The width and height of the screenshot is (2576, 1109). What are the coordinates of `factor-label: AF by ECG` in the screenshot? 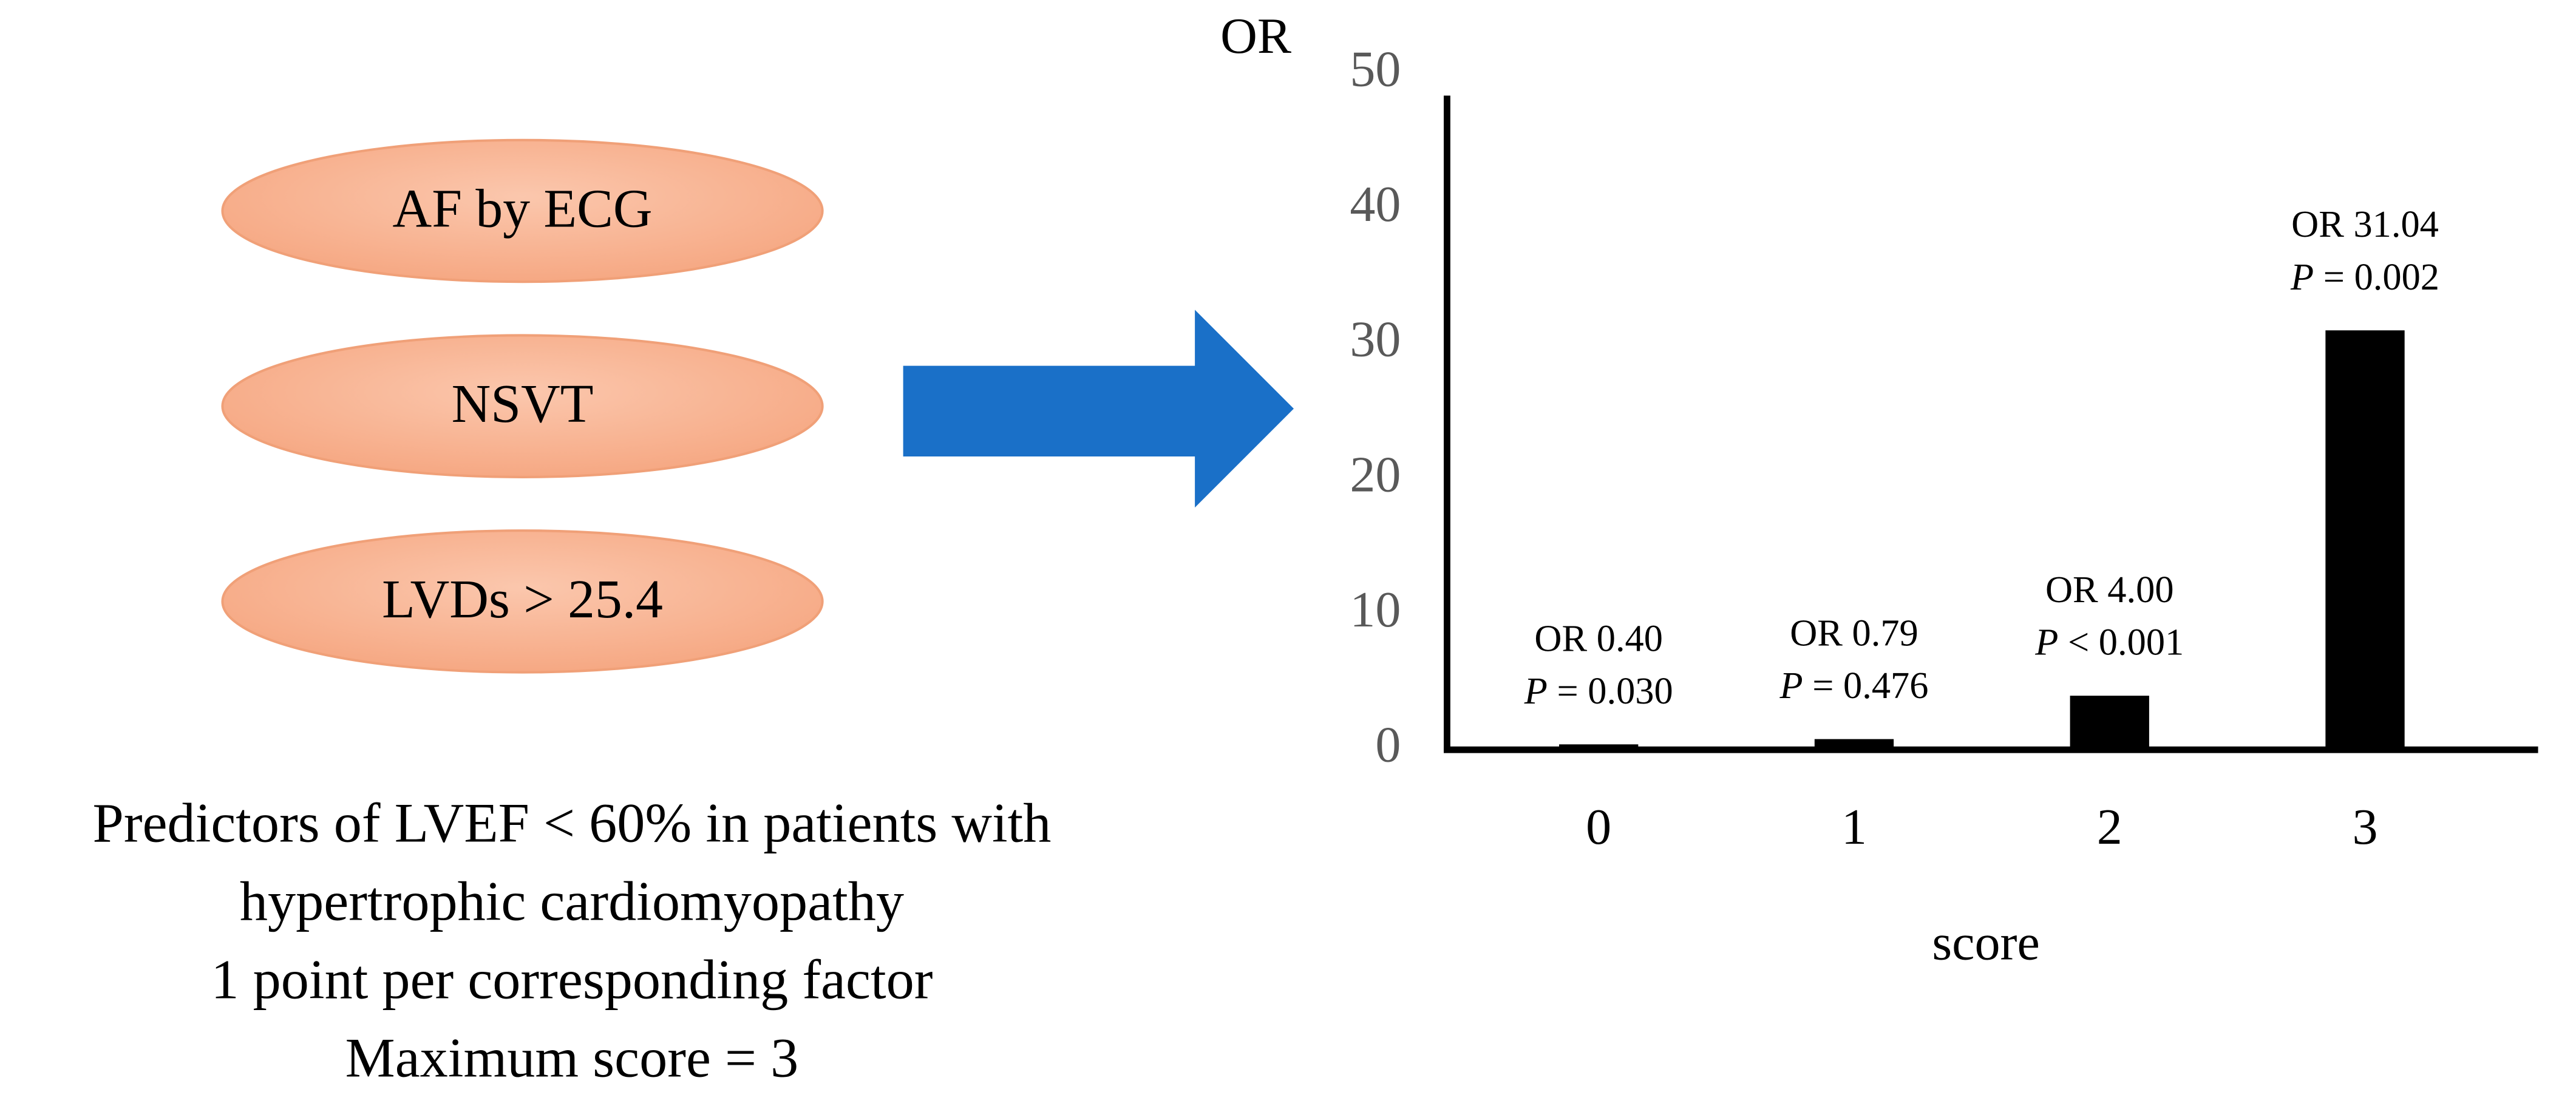 It's located at (523, 208).